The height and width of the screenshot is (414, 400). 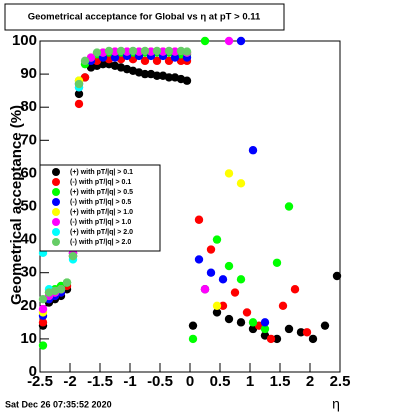 I want to click on title-box, so click(x=144, y=17).